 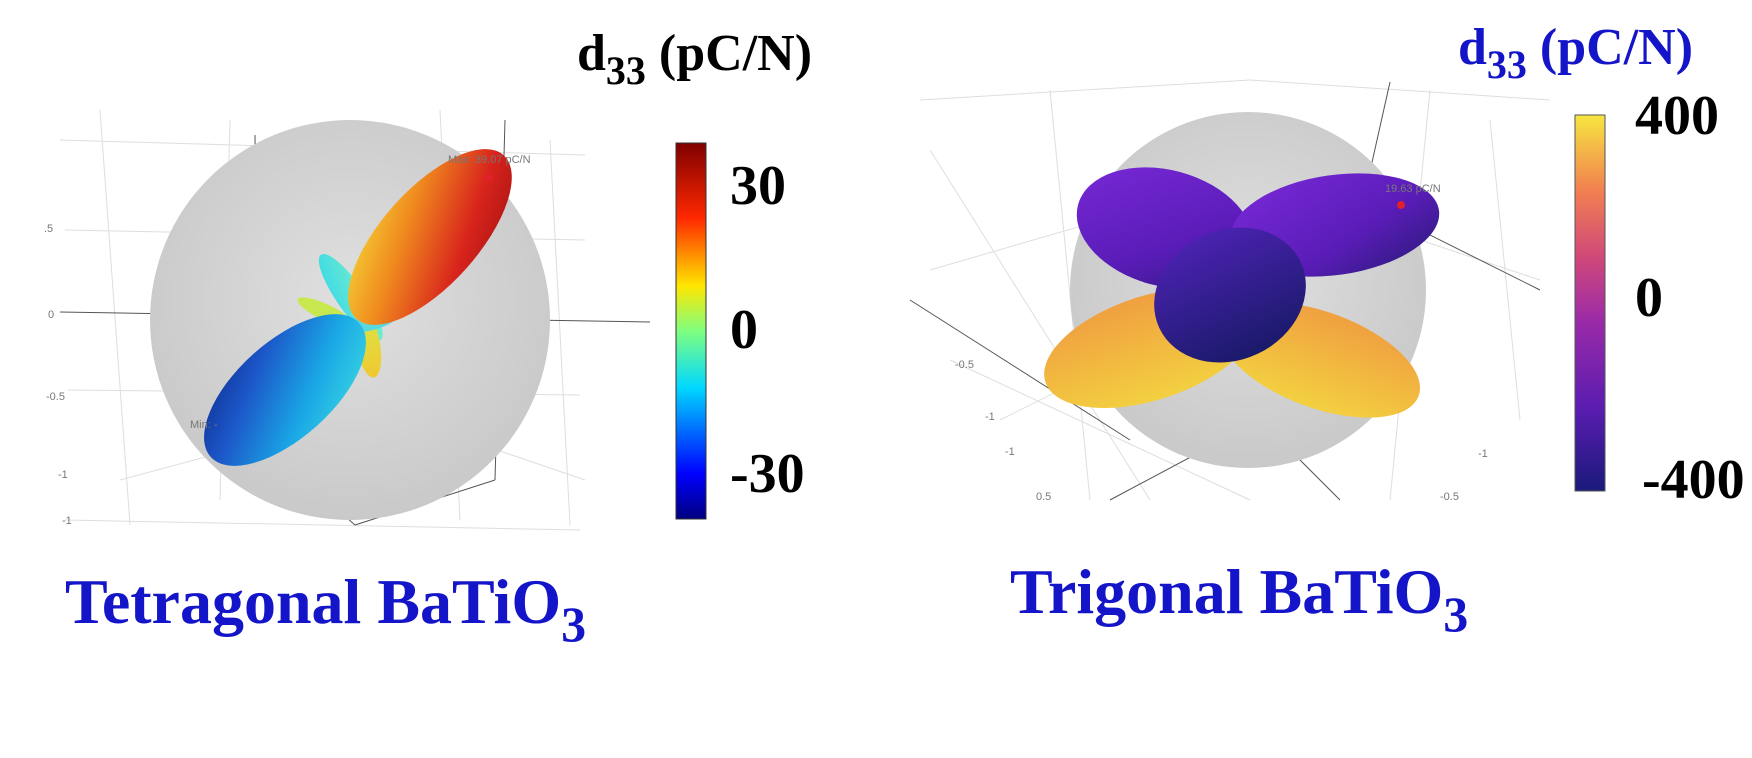 I want to click on axis-tick: 0, so click(x=51, y=315).